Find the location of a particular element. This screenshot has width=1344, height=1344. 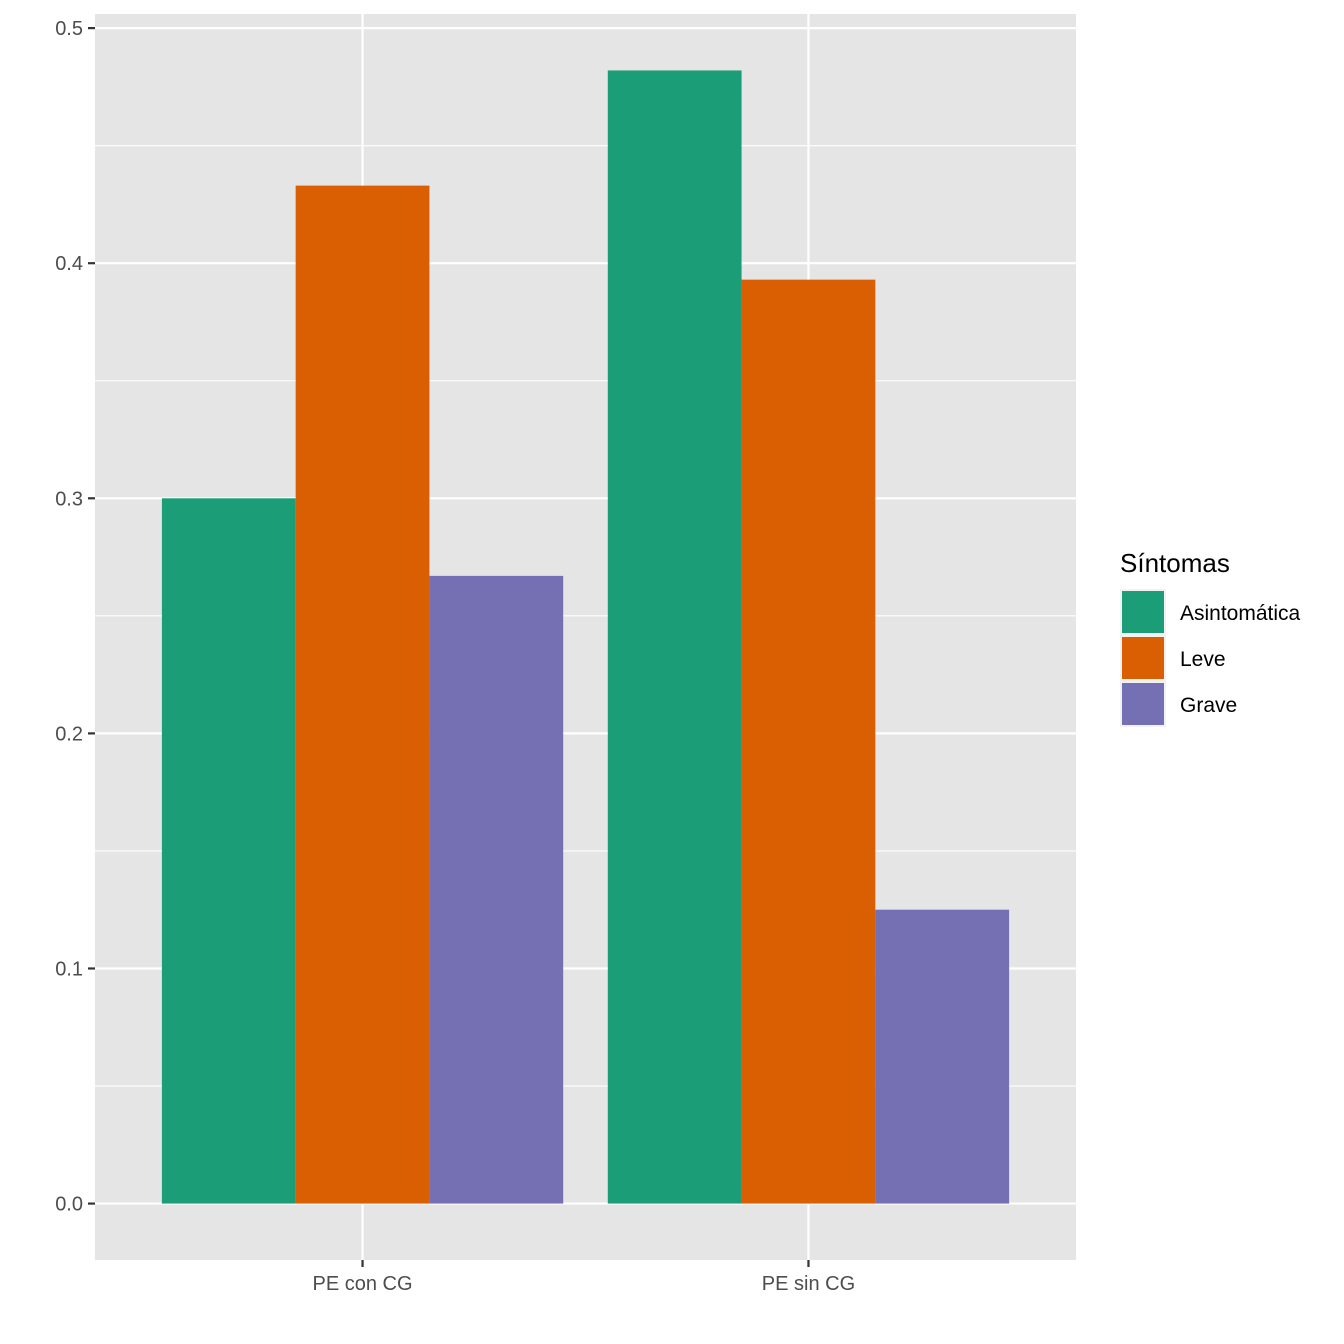

y-tick-label: 0.0 is located at coordinates (69, 1205).